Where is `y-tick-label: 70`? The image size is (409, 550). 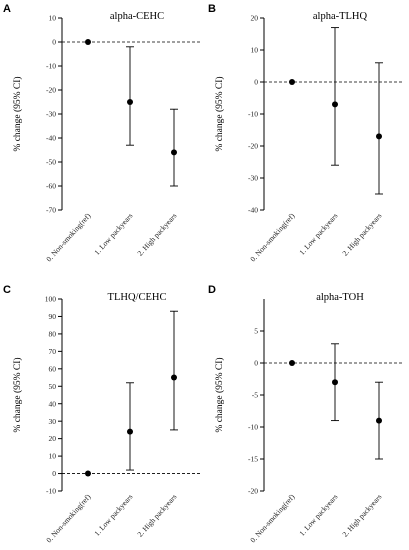
y-tick-label: 70 is located at coordinates (53, 351).